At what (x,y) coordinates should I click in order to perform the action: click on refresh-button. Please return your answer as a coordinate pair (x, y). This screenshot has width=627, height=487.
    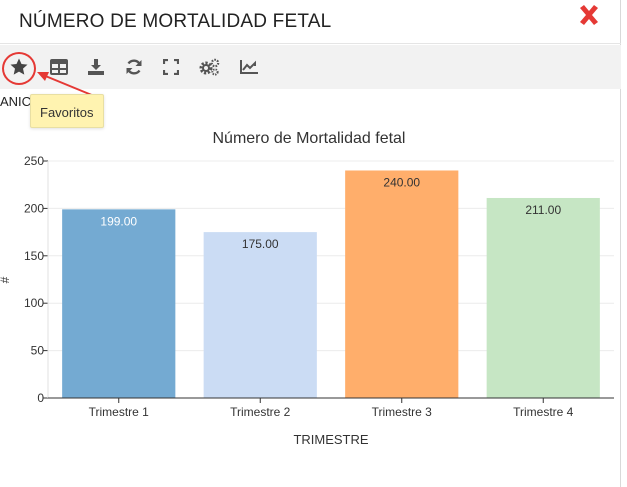
    Looking at the image, I should click on (134, 67).